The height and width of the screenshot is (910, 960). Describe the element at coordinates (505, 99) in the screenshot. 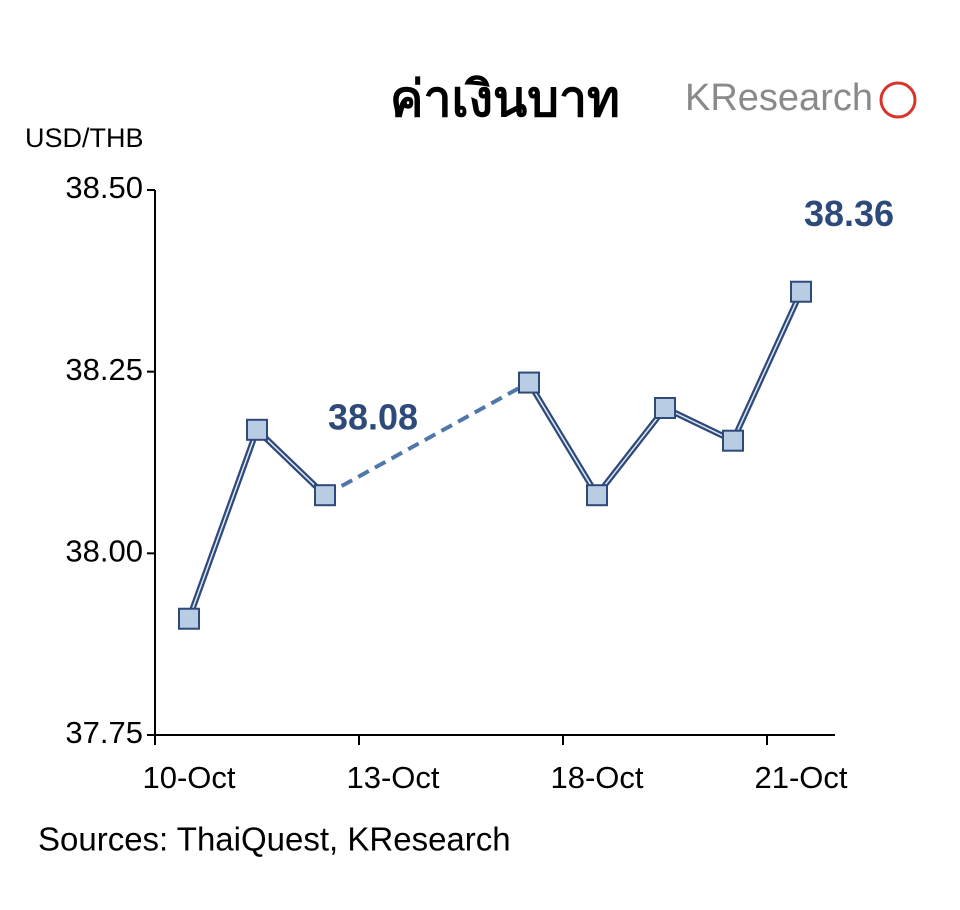

I see `chart-title: ค่าเงินบาท` at that location.